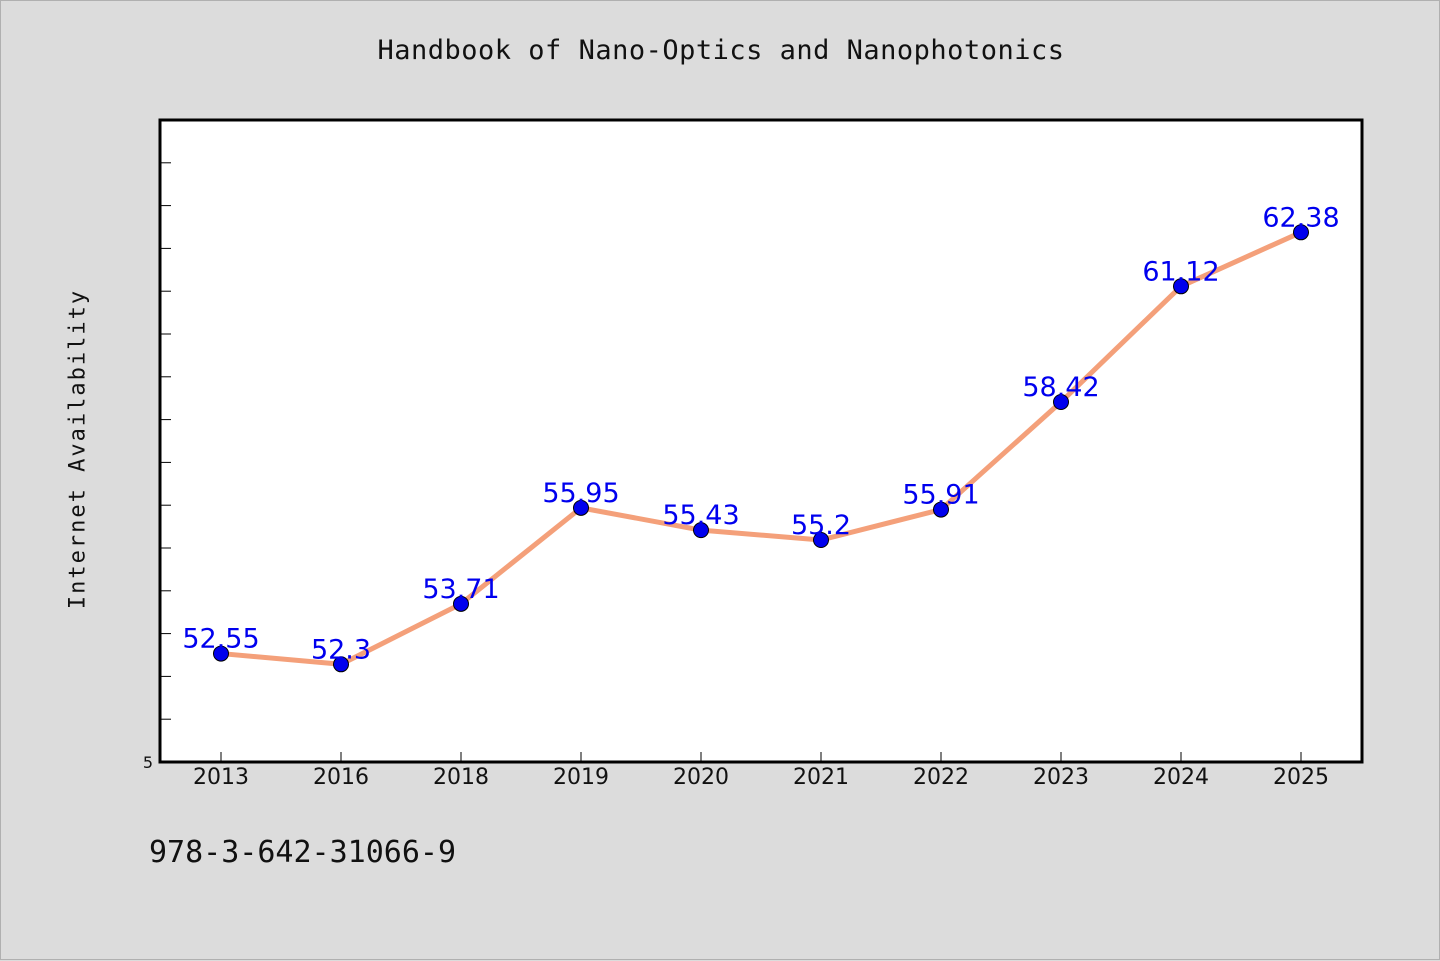 This screenshot has width=1440, height=961. Describe the element at coordinates (700, 515) in the screenshot. I see `data-label: 55.43` at that location.